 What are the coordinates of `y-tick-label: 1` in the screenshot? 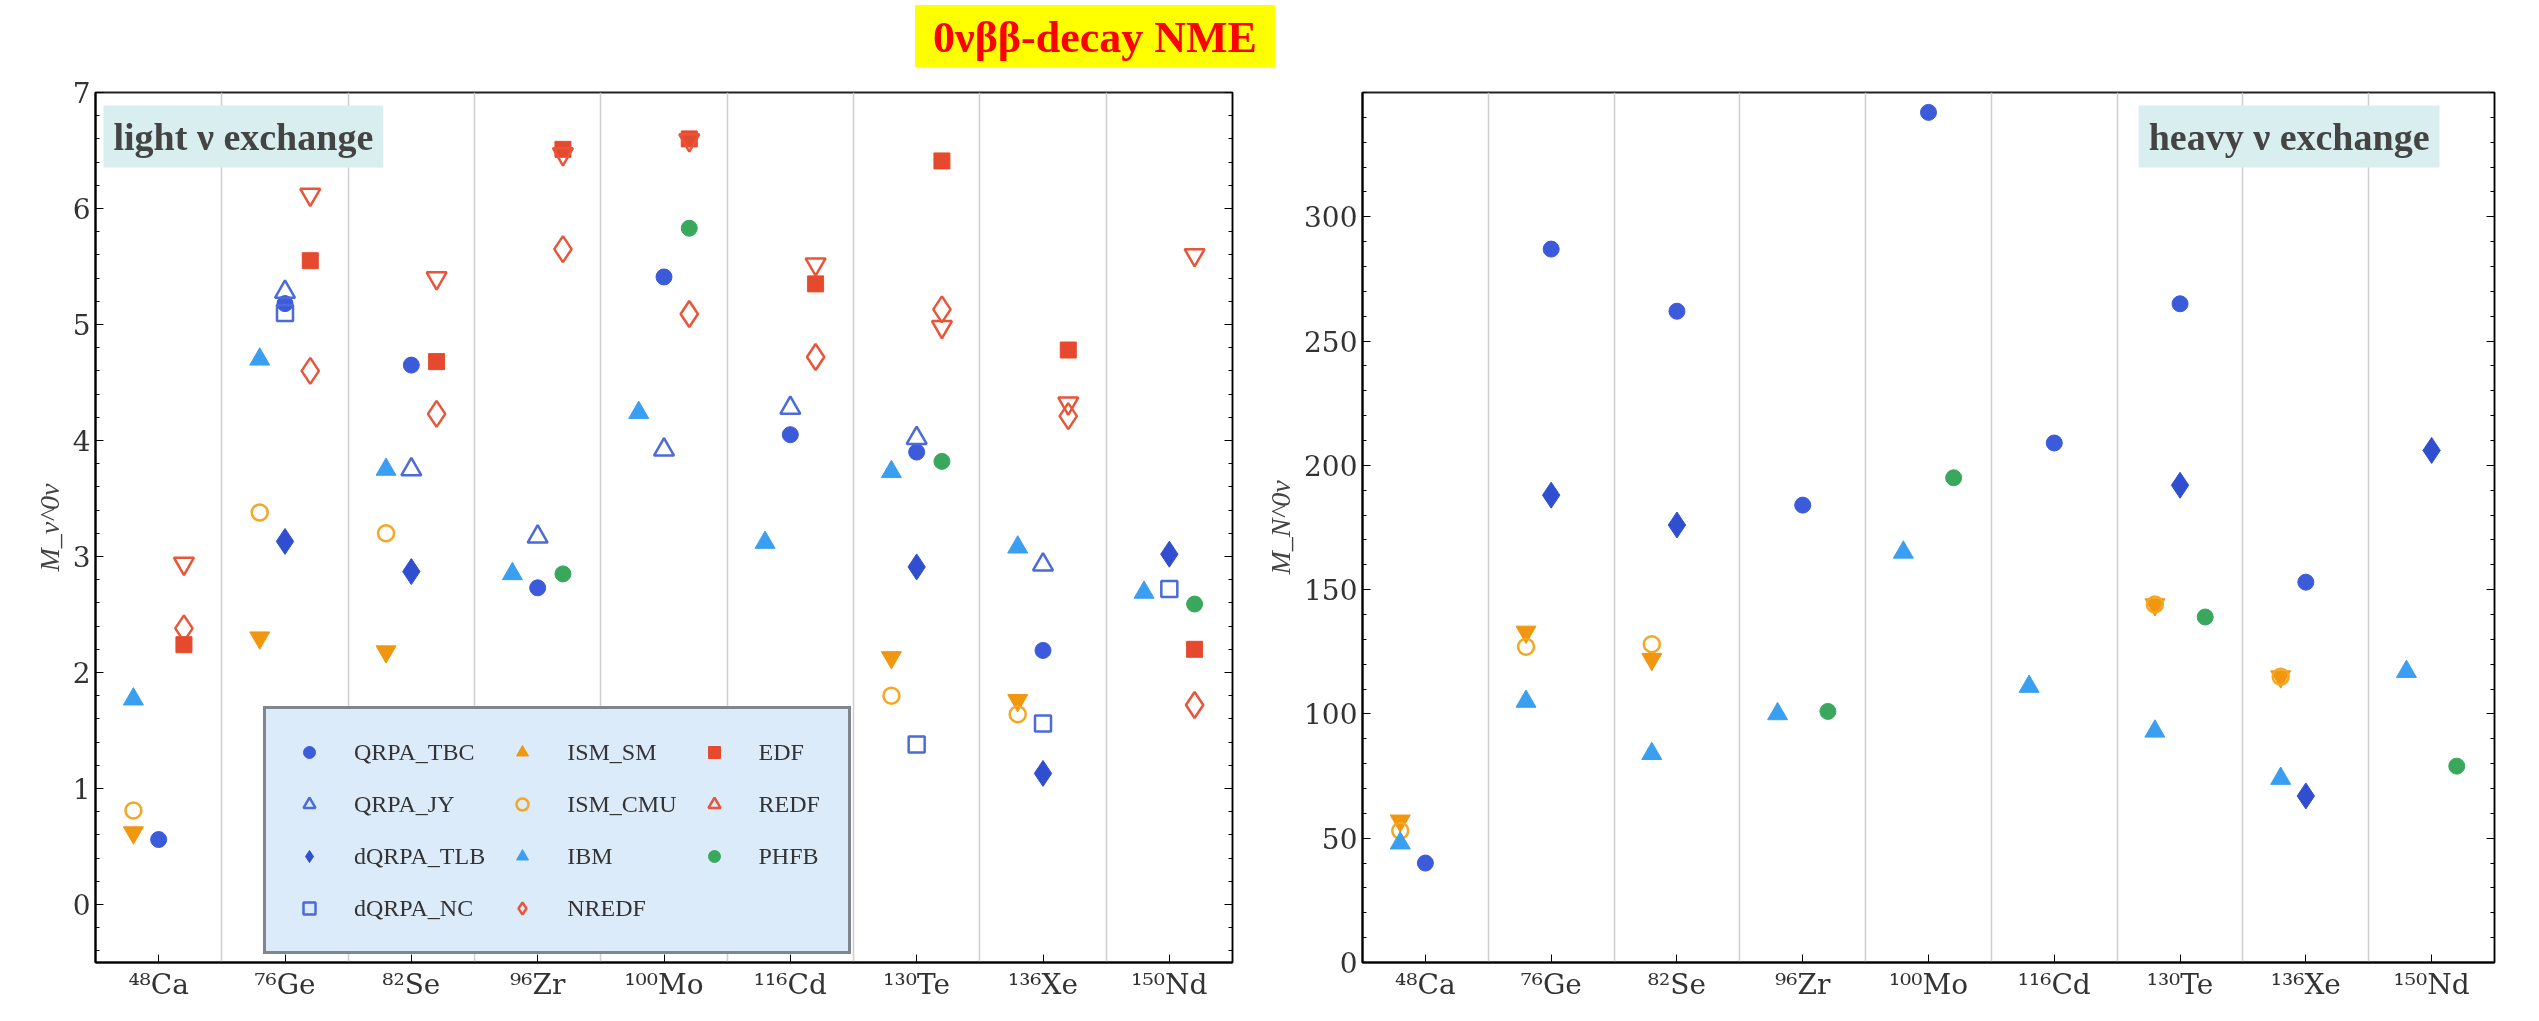 It's located at (81, 789).